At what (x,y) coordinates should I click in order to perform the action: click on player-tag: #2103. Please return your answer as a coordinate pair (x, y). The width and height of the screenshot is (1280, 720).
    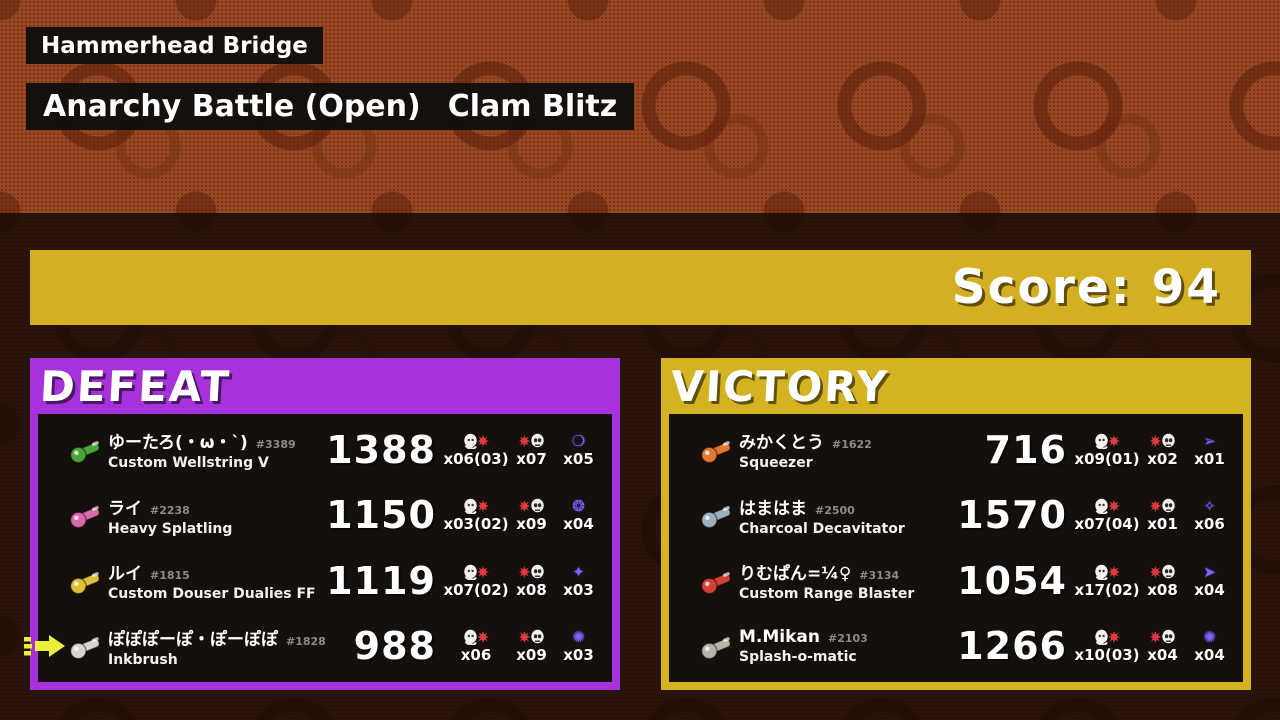
    Looking at the image, I should click on (848, 639).